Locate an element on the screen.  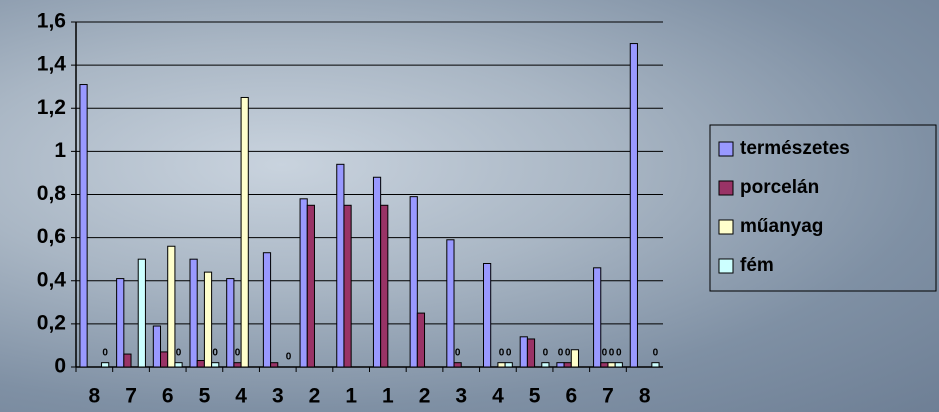
legend-box is located at coordinates (823, 208).